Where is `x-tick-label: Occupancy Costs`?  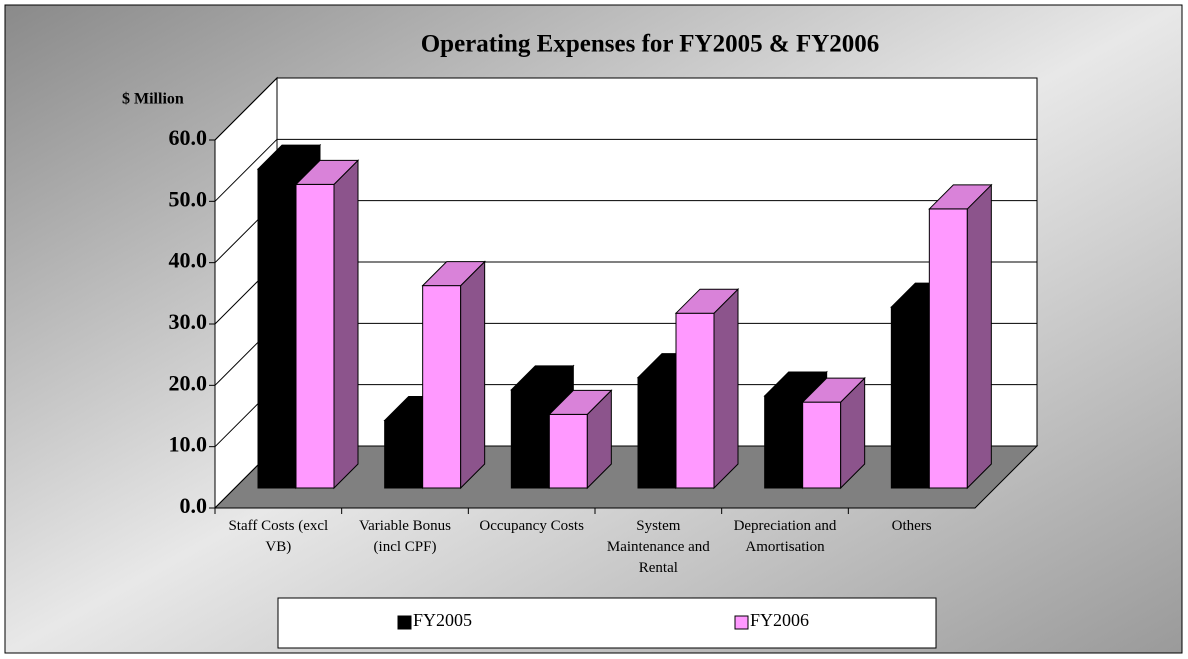
x-tick-label: Occupancy Costs is located at coordinates (531, 526).